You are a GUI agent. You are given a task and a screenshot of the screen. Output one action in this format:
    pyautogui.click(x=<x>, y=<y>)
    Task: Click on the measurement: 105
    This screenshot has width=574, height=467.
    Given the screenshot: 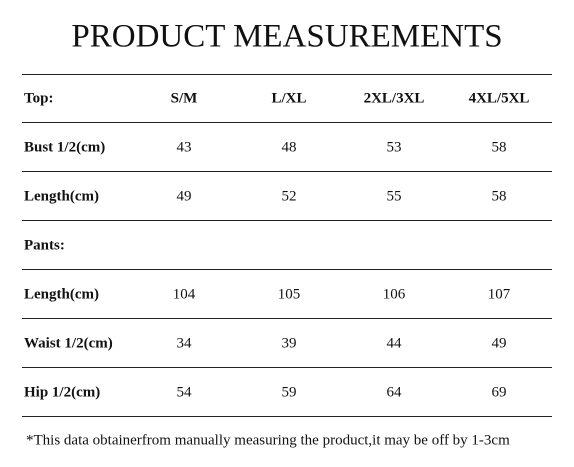 What is the action you would take?
    pyautogui.click(x=289, y=294)
    